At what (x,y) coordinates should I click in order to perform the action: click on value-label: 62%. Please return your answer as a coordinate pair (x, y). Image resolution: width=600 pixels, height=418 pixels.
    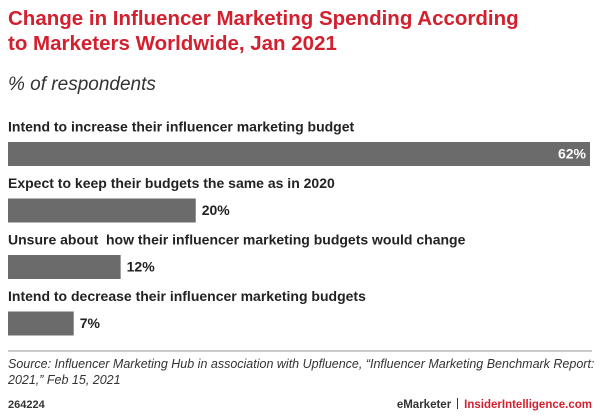
    Looking at the image, I should click on (572, 154).